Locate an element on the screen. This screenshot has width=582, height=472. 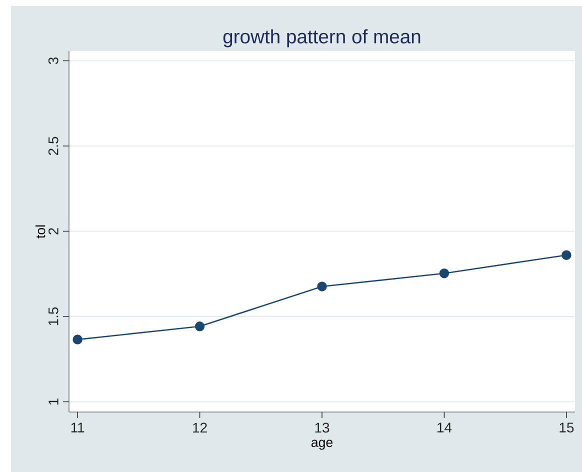
x-tick-label: 15 is located at coordinates (567, 427).